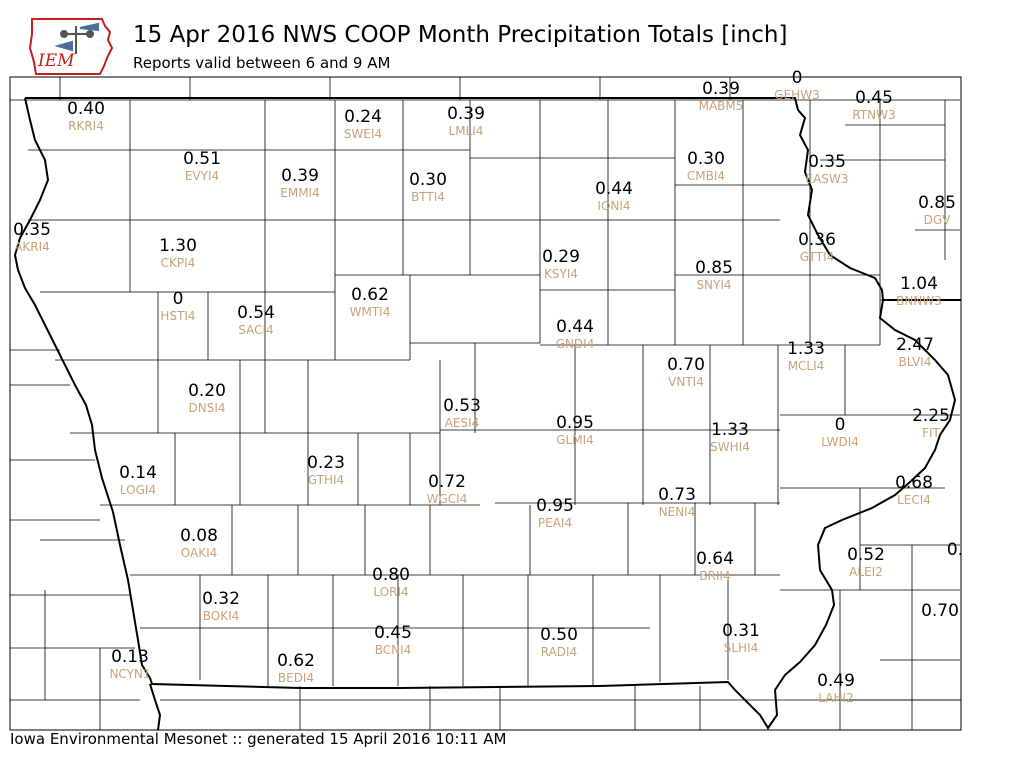  What do you see at coordinates (873, 115) in the screenshot?
I see `station-id: RTNW3` at bounding box center [873, 115].